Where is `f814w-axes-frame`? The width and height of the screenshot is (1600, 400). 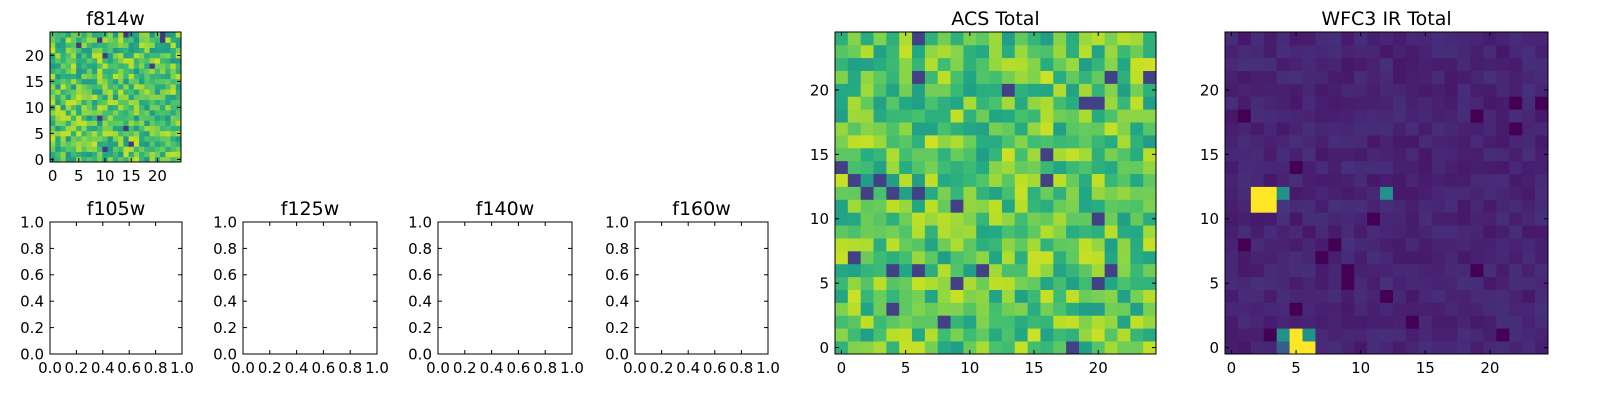
f814w-axes-frame is located at coordinates (115, 97).